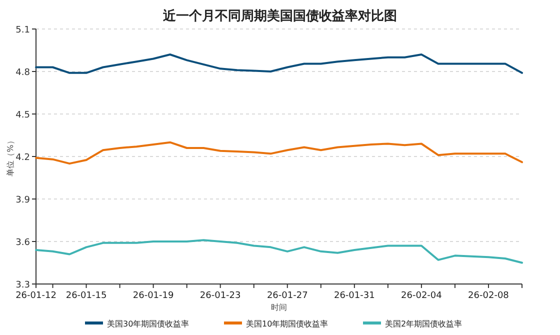 This screenshot has height=335, width=560. I want to click on y-tick-label: 4.8, so click(23, 73).